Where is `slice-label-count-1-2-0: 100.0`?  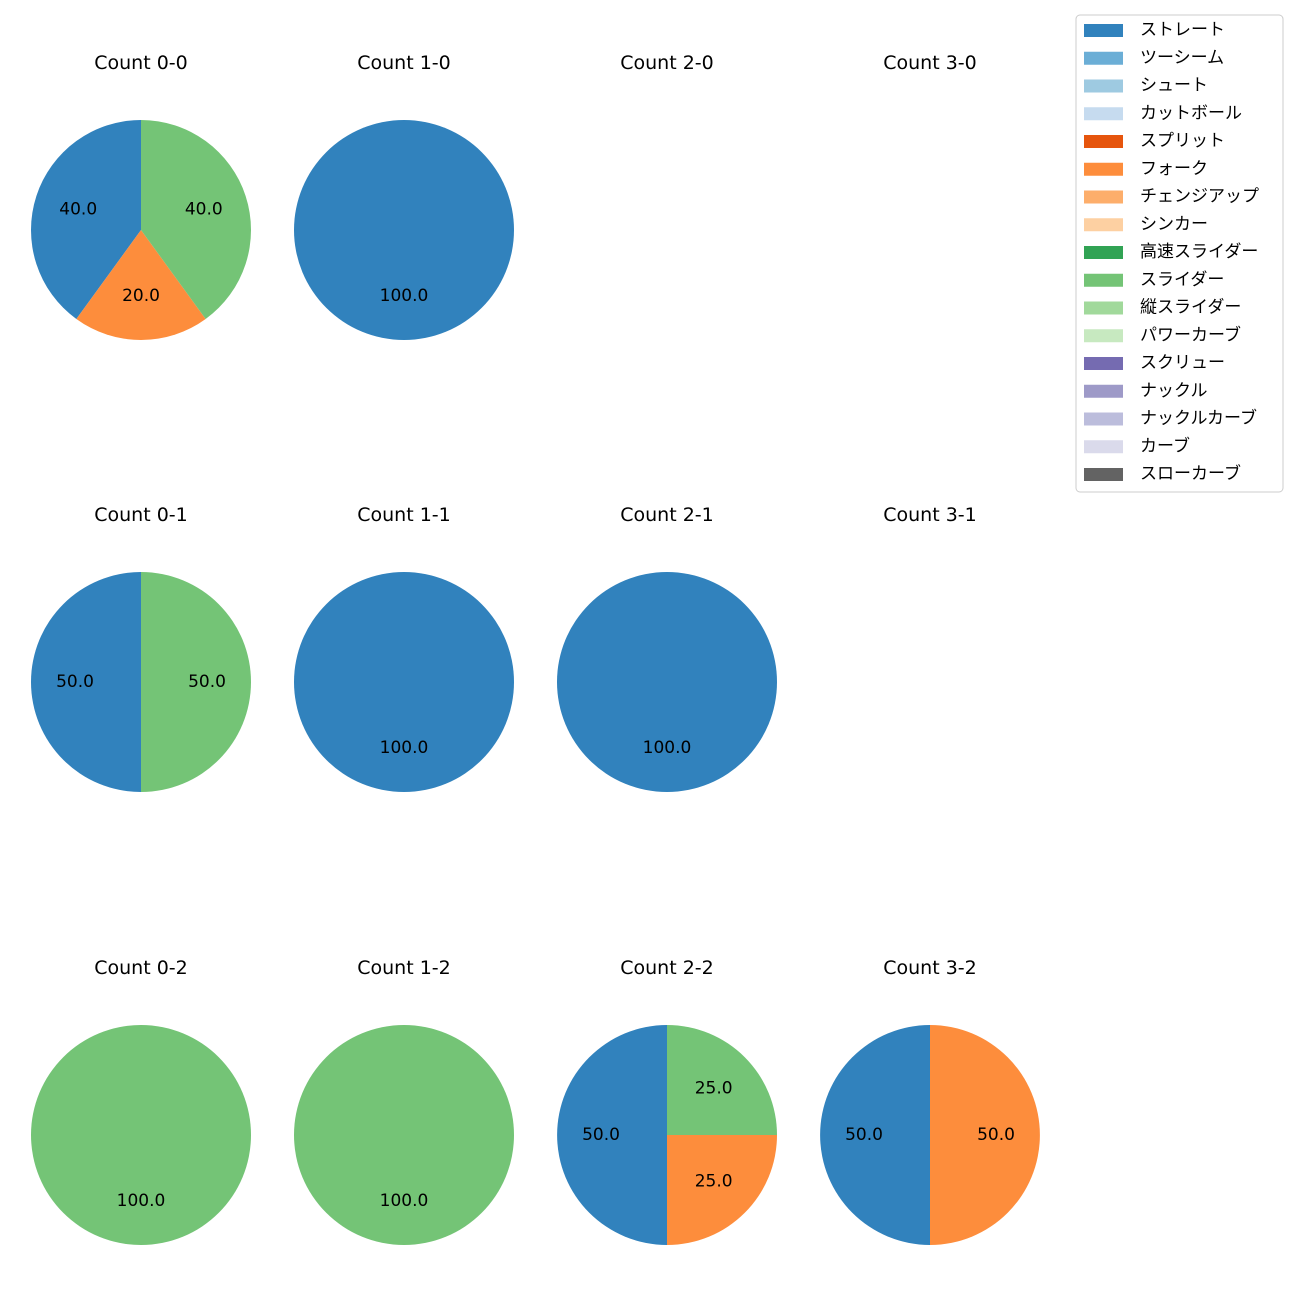 slice-label-count-1-2-0: 100.0 is located at coordinates (404, 1201).